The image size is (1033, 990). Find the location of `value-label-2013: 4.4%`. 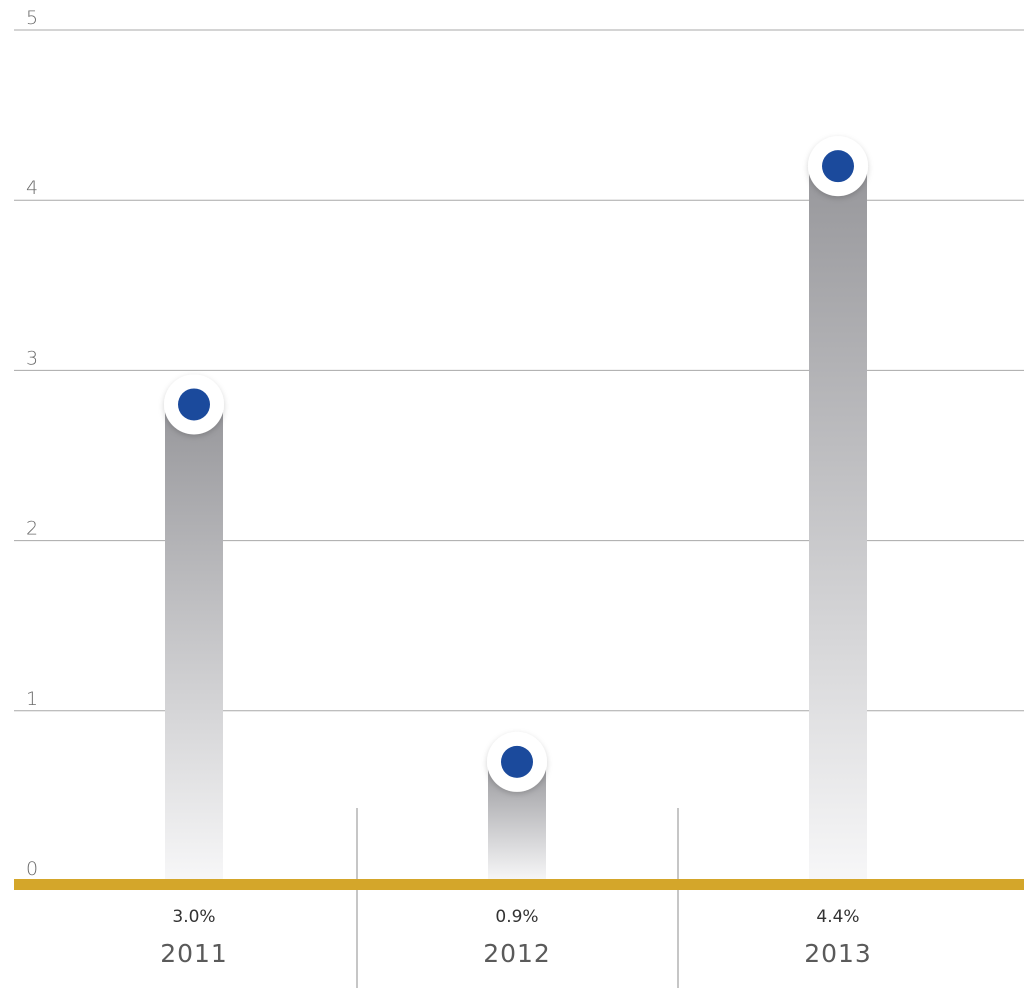

value-label-2013: 4.4% is located at coordinates (837, 917).